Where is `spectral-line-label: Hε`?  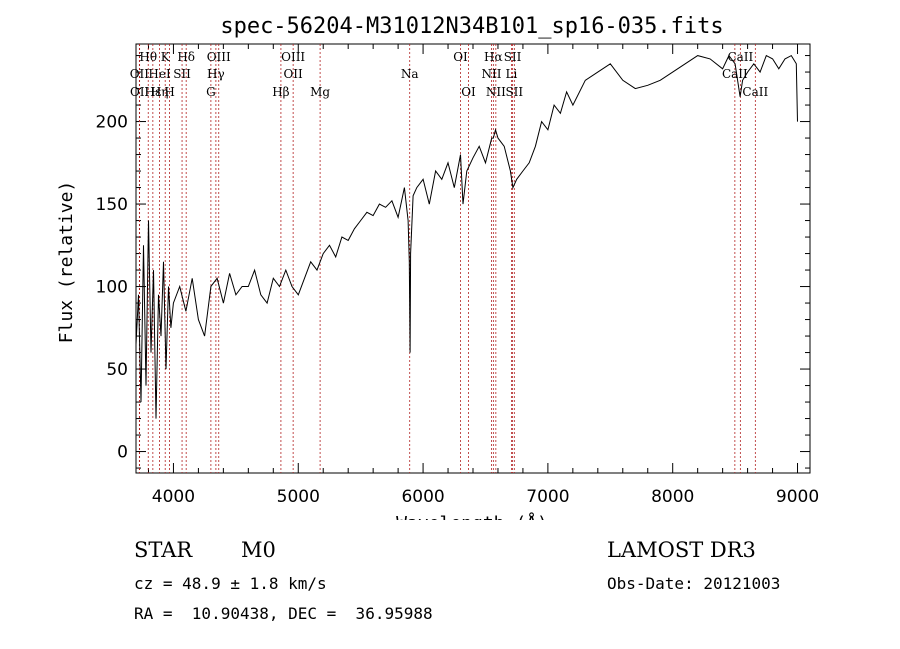 spectral-line-label: Hε is located at coordinates (153, 92).